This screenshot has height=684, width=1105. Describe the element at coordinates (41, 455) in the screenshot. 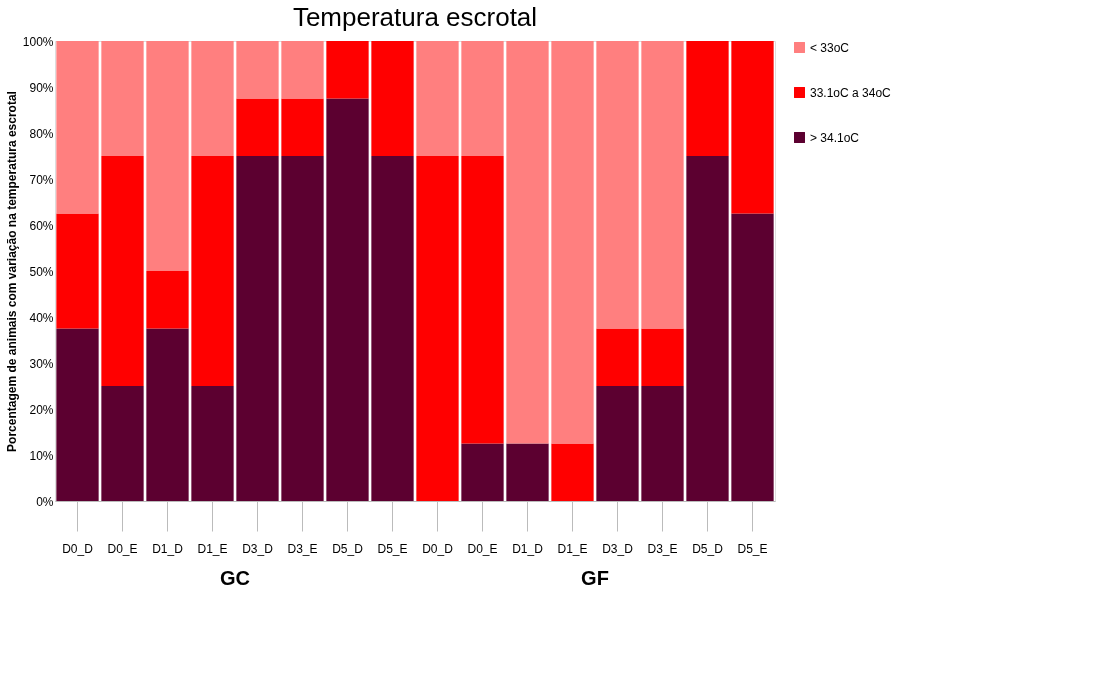

I see `y-tick-label: 10%` at that location.